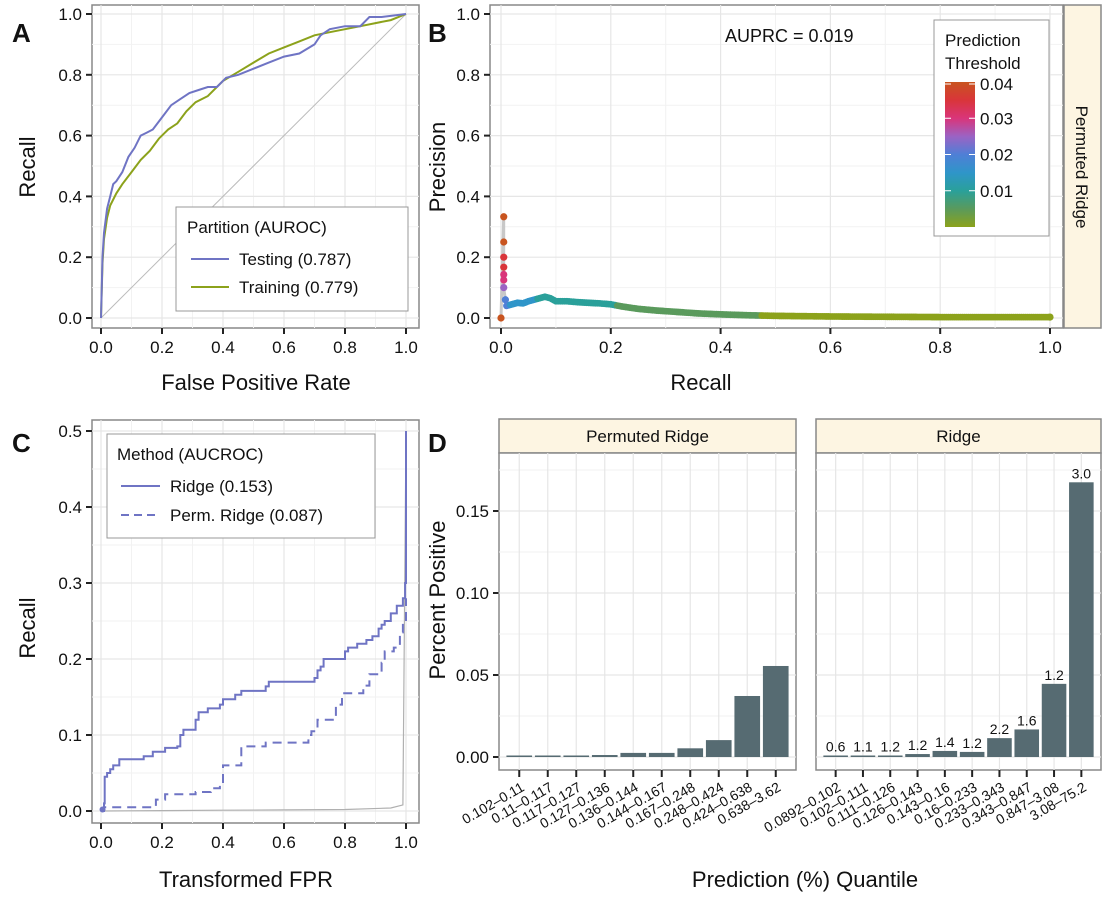  What do you see at coordinates (295, 259) in the screenshot?
I see `legend-label-testing: Testing (0.787)` at bounding box center [295, 259].